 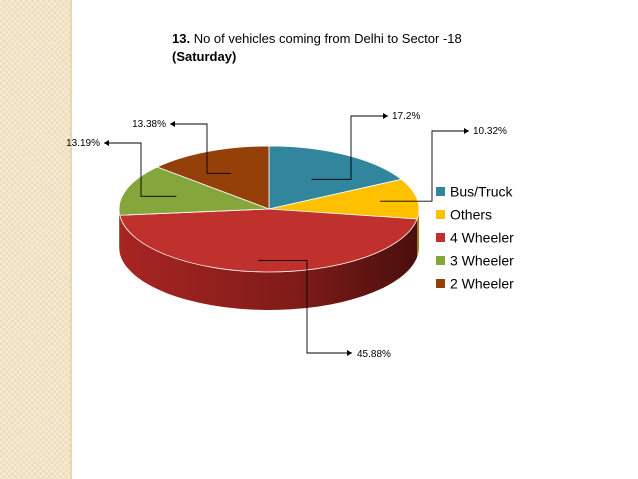 I want to click on title-subtitle: (Saturday), so click(x=204, y=56).